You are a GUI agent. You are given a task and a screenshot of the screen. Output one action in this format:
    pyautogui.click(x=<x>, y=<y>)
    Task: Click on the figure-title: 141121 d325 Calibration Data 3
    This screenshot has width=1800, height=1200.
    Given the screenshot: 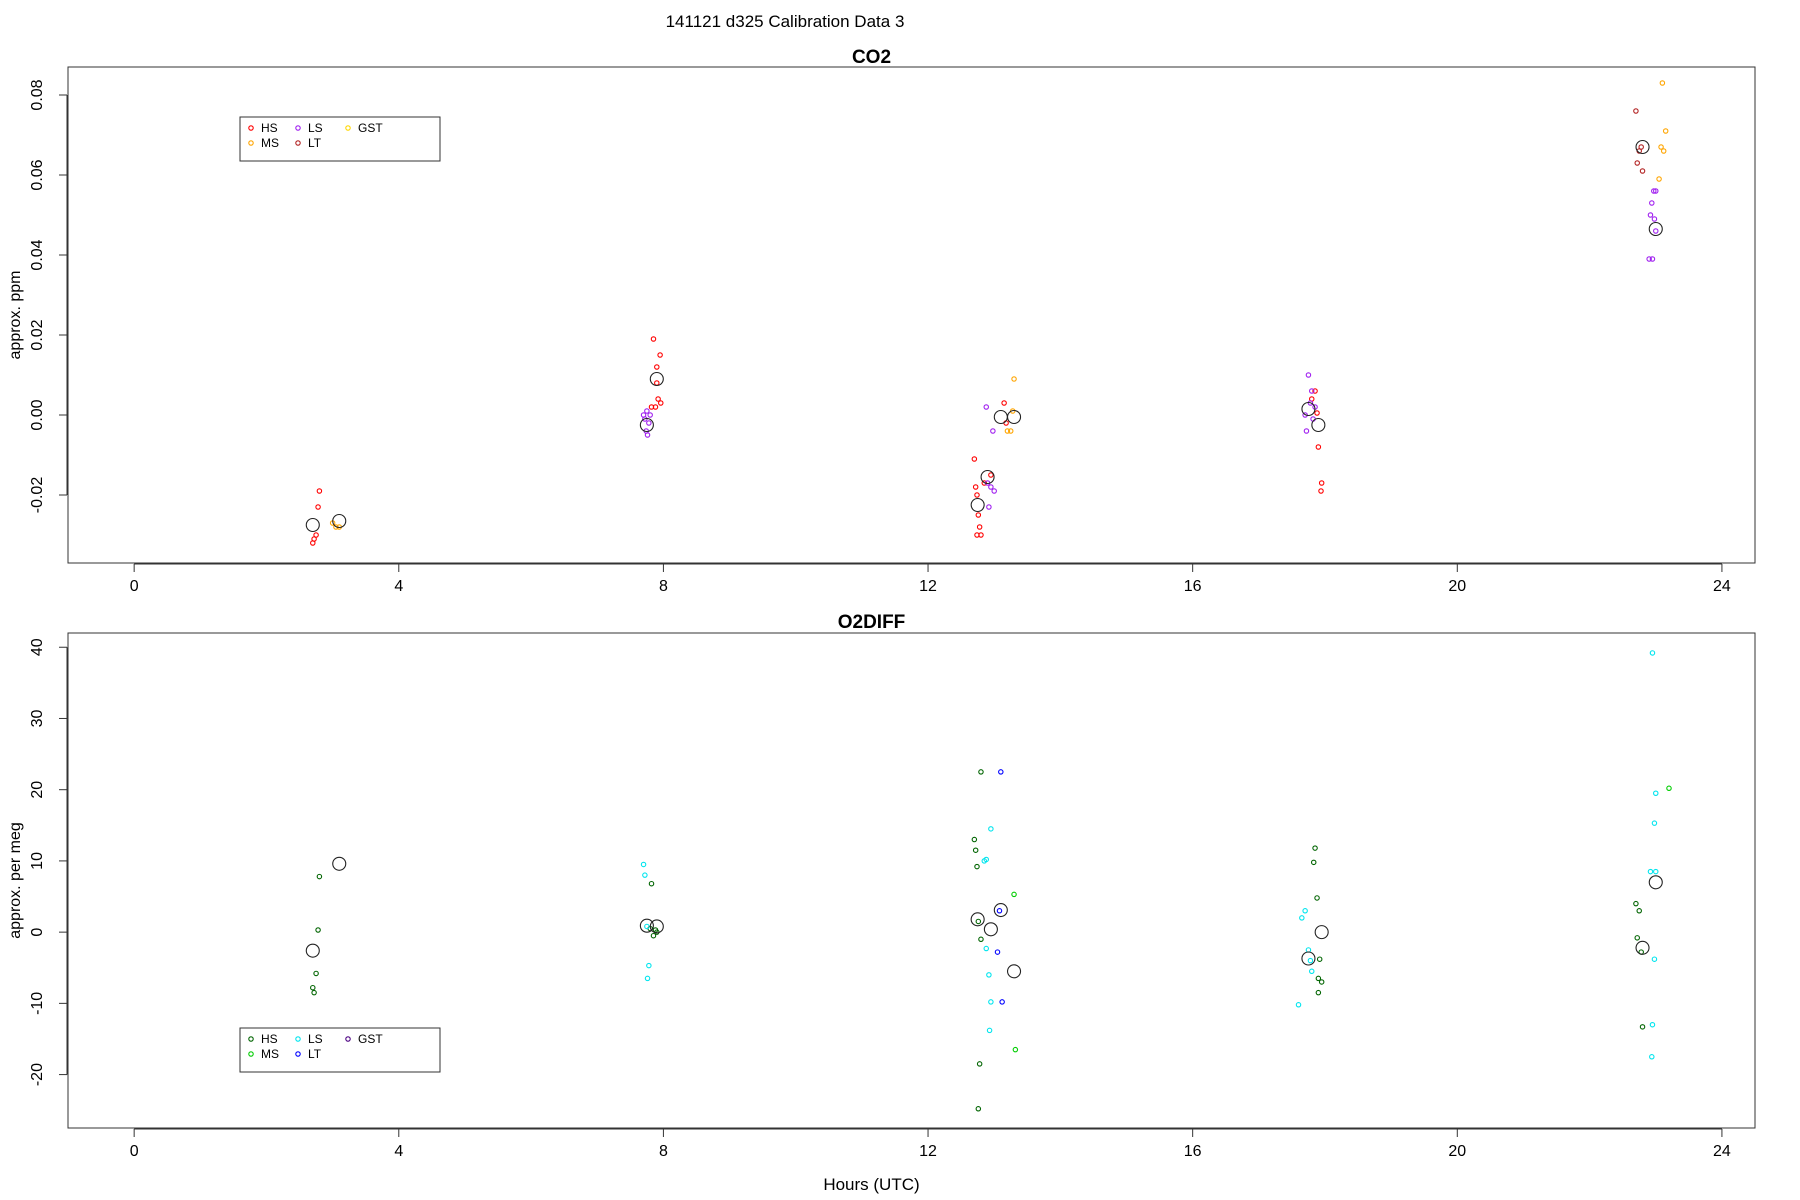 What is the action you would take?
    pyautogui.click(x=785, y=21)
    